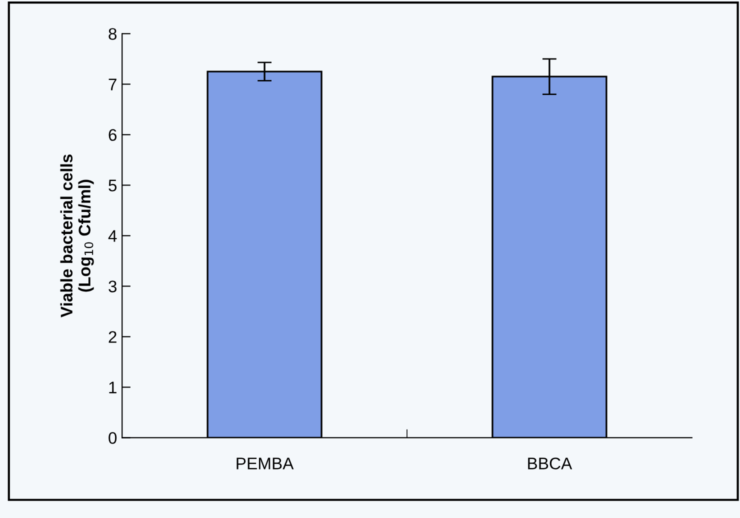  I want to click on x-tick-label: BBCA, so click(550, 464).